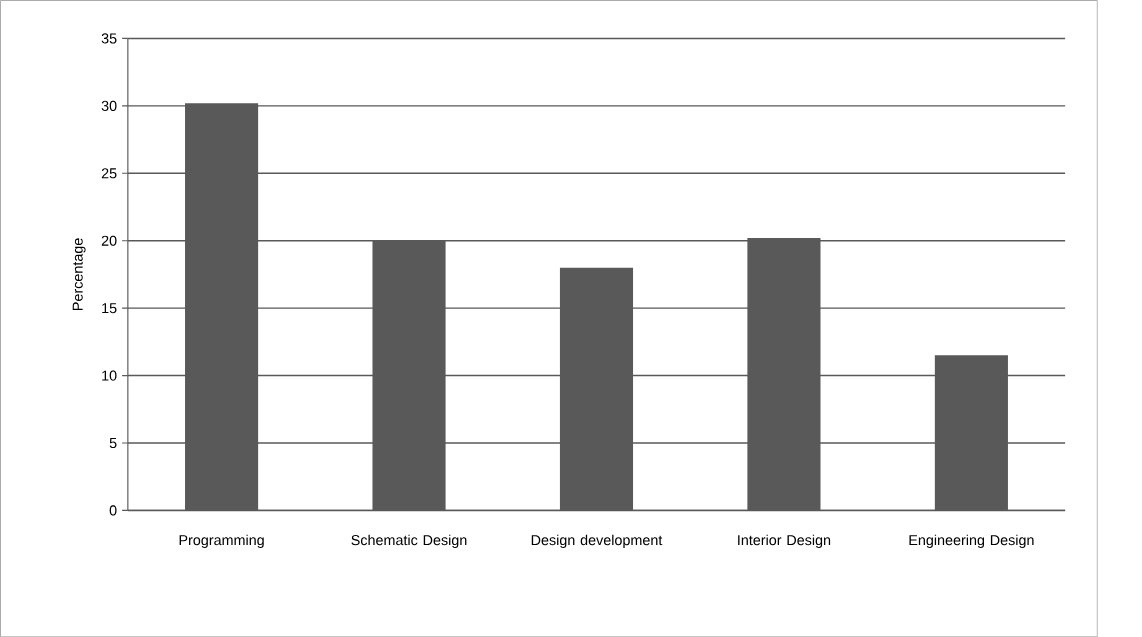  I want to click on x-tick-label: Design development, so click(597, 541).